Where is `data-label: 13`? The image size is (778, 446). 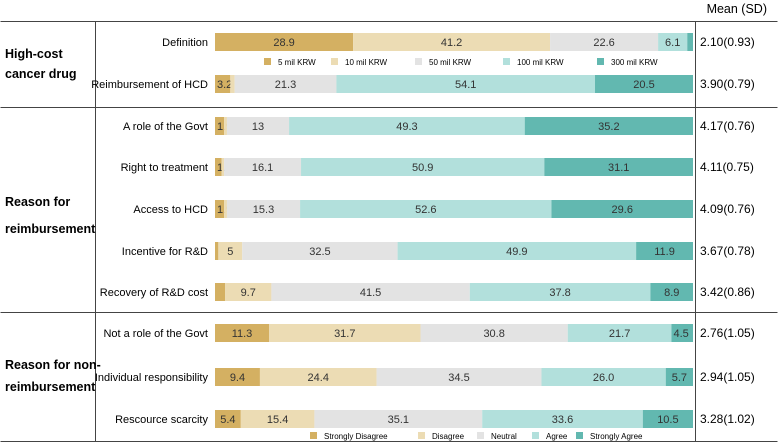
data-label: 13 is located at coordinates (258, 127).